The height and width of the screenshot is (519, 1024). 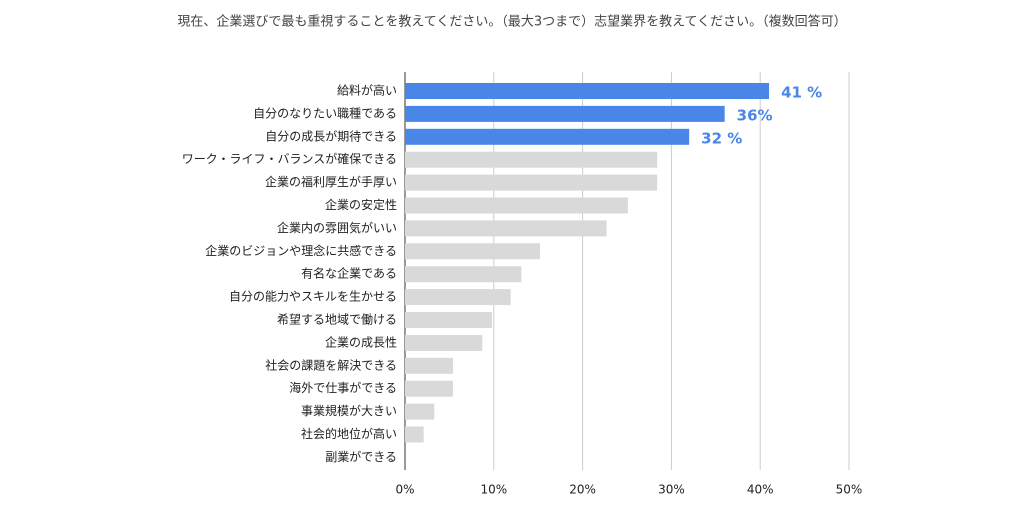 What do you see at coordinates (337, 227) in the screenshot?
I see `y-tick-label: 企業内の雰囲気がいい` at bounding box center [337, 227].